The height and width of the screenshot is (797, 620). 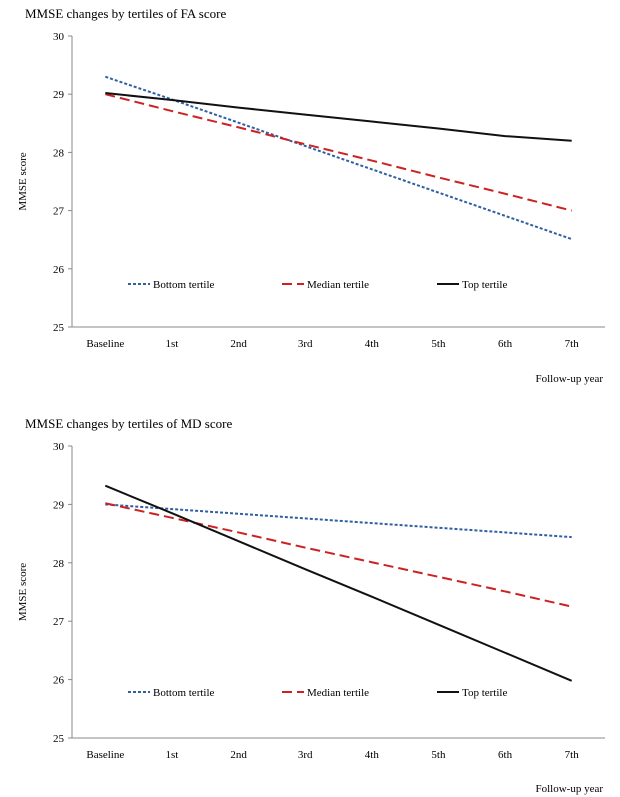 What do you see at coordinates (338, 521) in the screenshot?
I see `series-line-bottom-tertile` at bounding box center [338, 521].